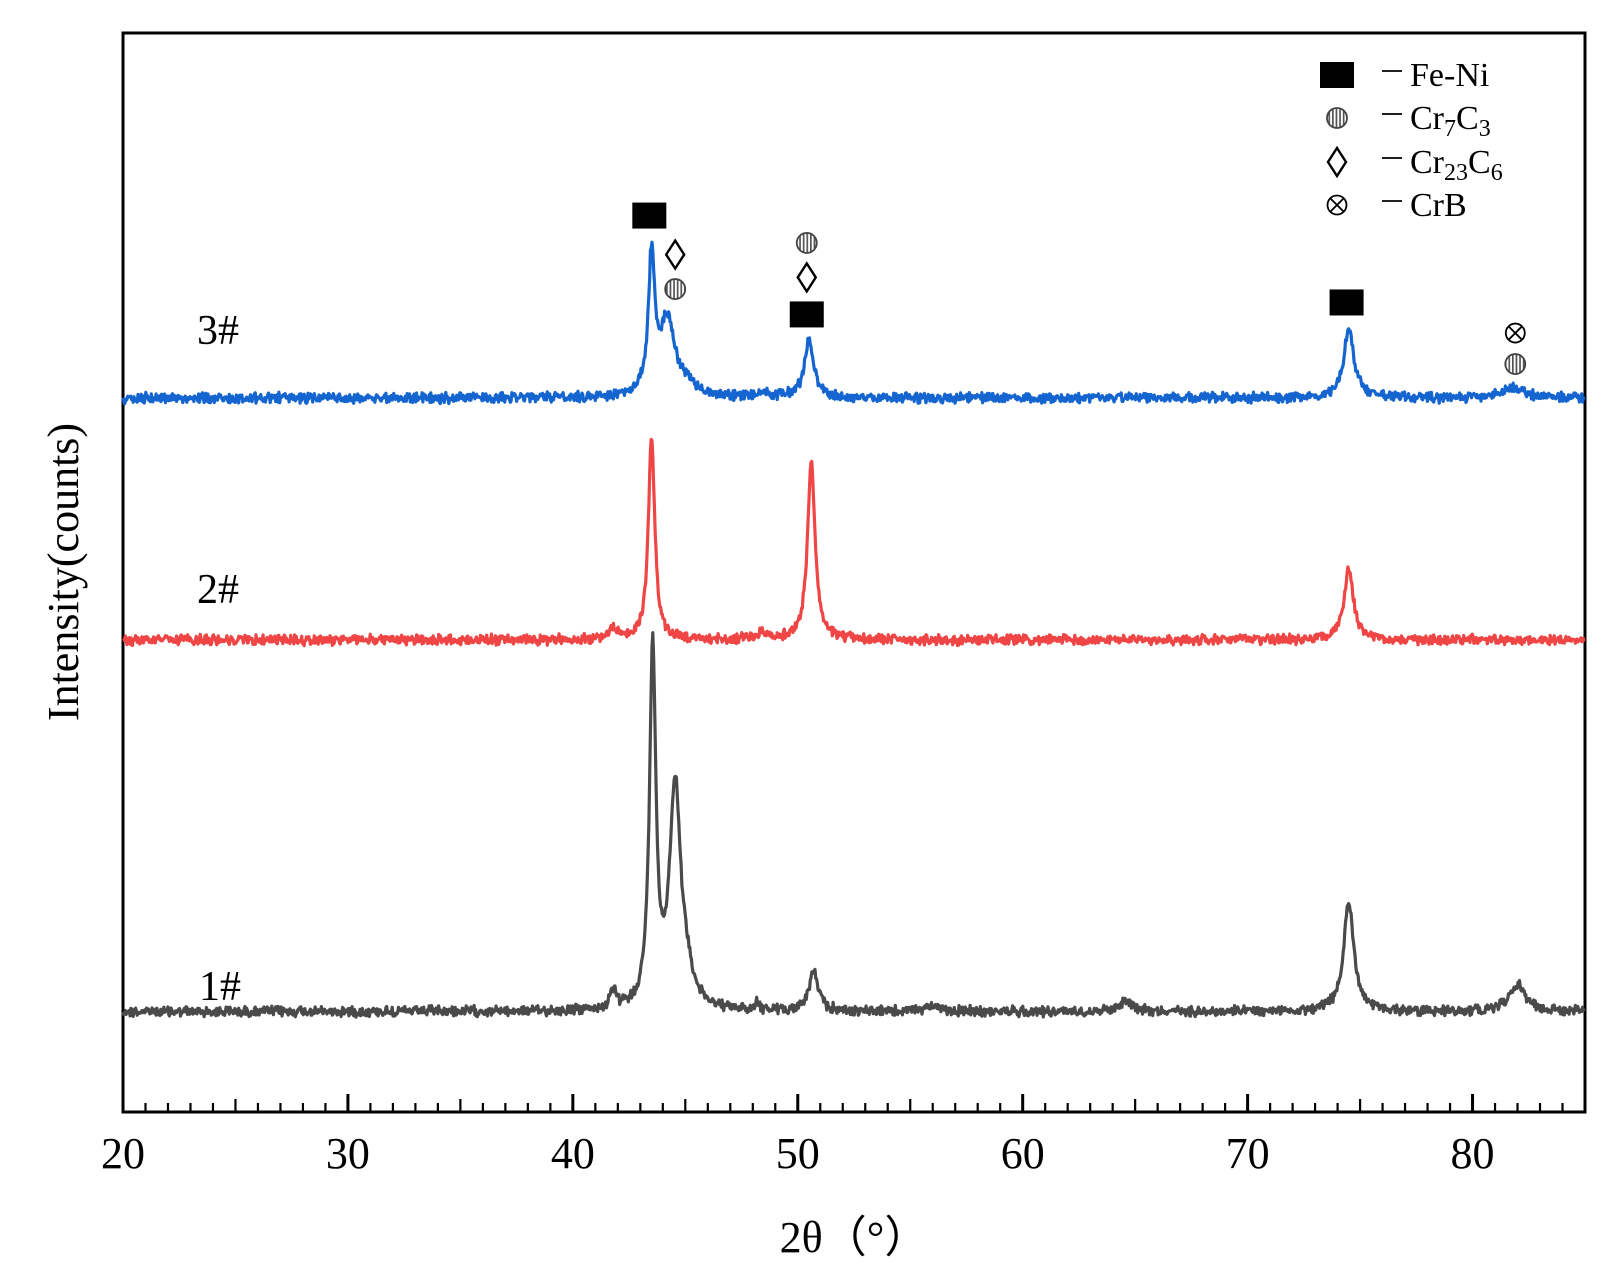 The image size is (1616, 1267). I want to click on x-tick-label: 40, so click(573, 1153).